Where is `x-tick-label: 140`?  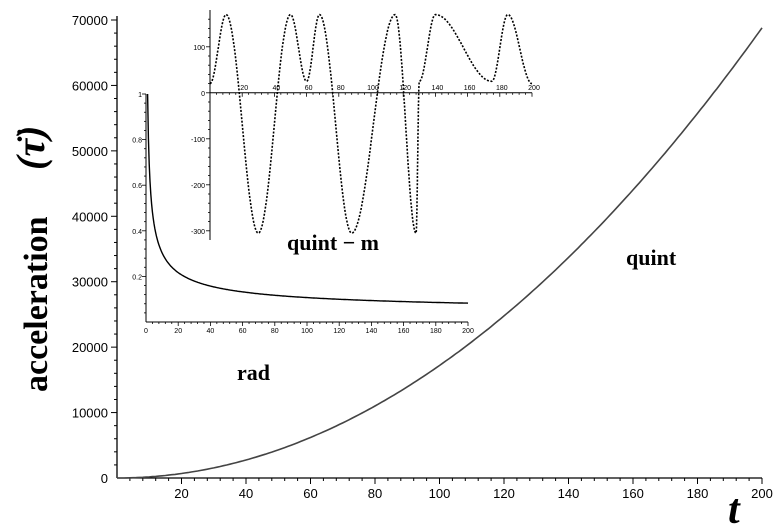
x-tick-label: 140 is located at coordinates (569, 493).